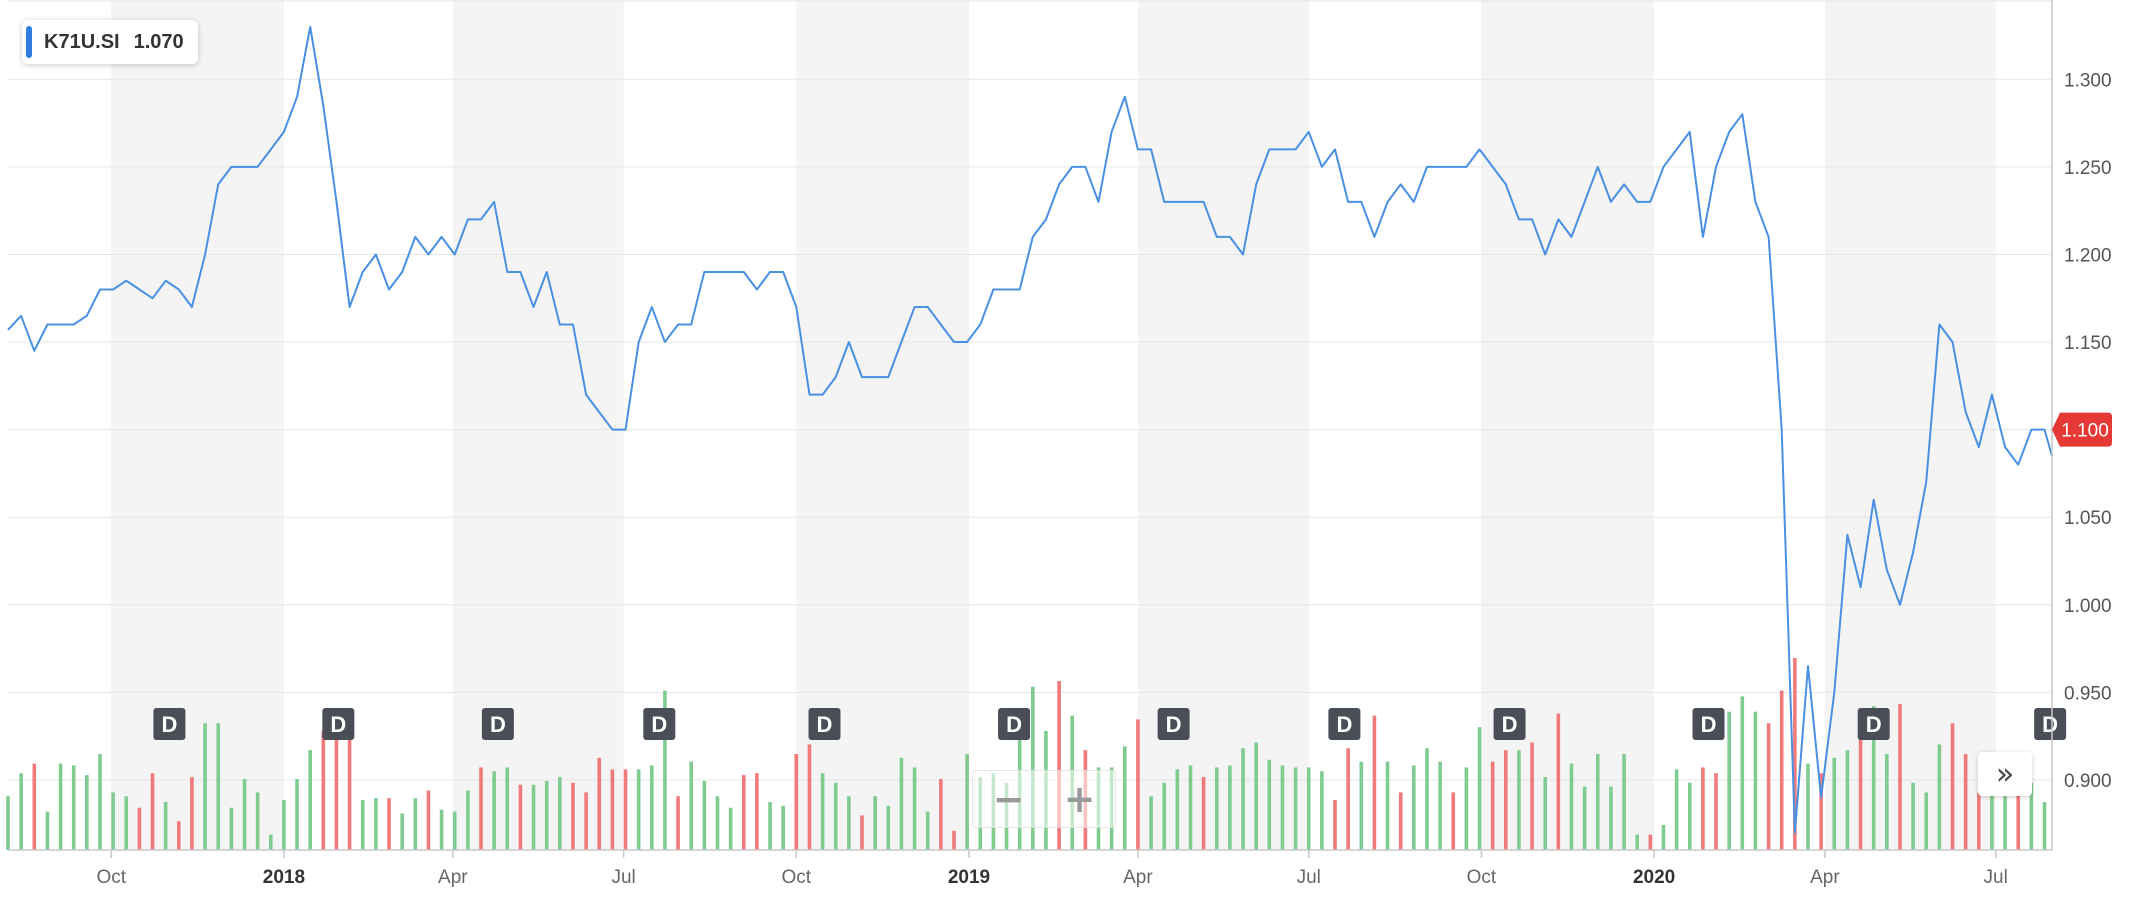 Image resolution: width=2154 pixels, height=905 pixels. Describe the element at coordinates (1825, 877) in the screenshot. I see `x-tick-label: Apr` at that location.